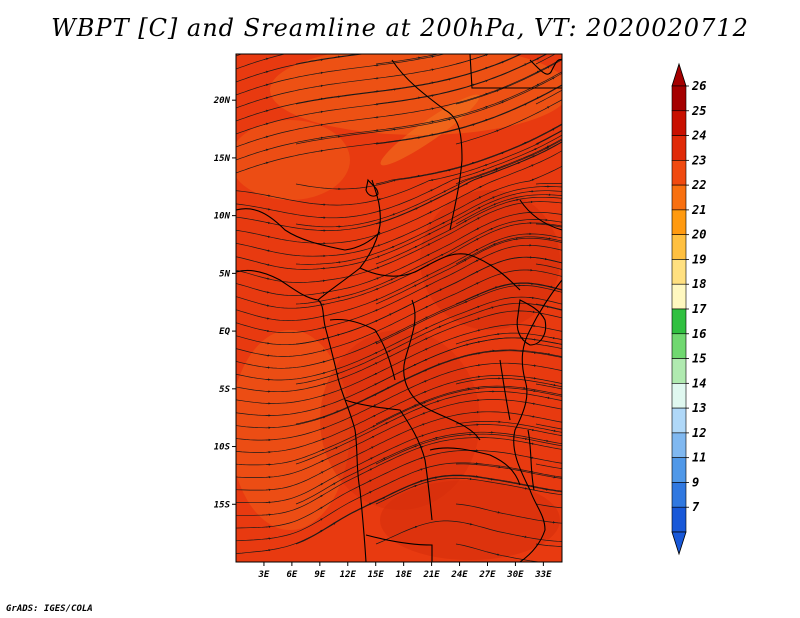 Image resolution: width=800 pixels, height=618 pixels. What do you see at coordinates (699, 334) in the screenshot?
I see `colorbar-label: 16` at bounding box center [699, 334].